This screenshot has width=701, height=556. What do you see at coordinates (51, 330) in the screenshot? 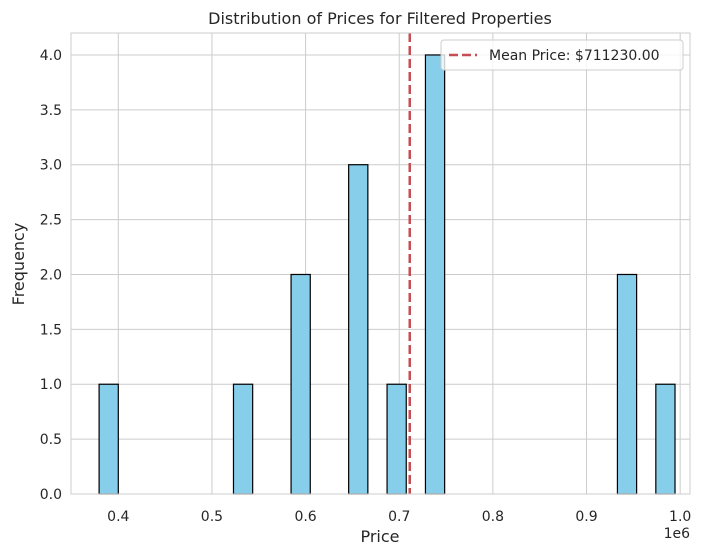
I see `y-tick-label: 1.5` at bounding box center [51, 330].